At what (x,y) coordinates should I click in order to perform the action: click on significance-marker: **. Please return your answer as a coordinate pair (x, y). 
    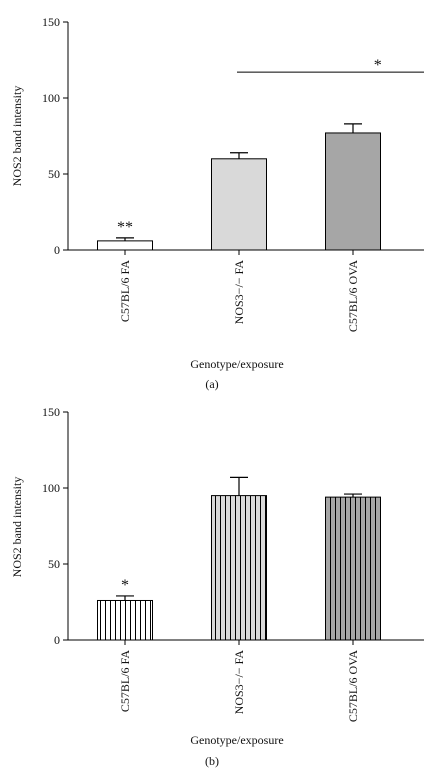
    Looking at the image, I should click on (125, 227).